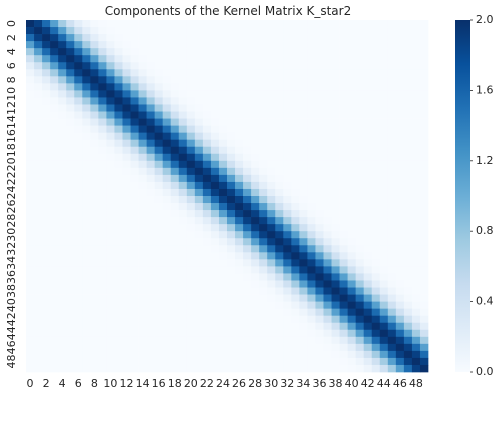 The width and height of the screenshot is (504, 428). Describe the element at coordinates (485, 301) in the screenshot. I see `colorbar-tick-label: 0.4` at that location.